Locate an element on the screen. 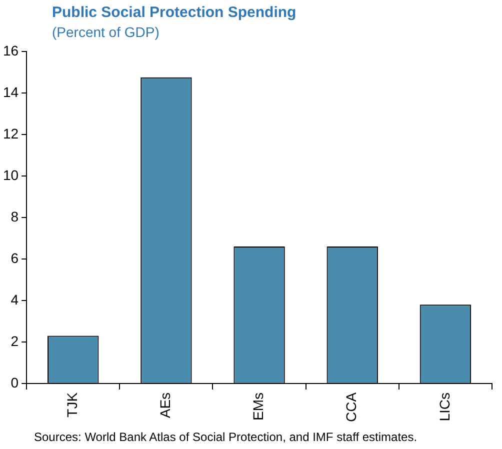  y-tick-label: 8 is located at coordinates (14, 216).